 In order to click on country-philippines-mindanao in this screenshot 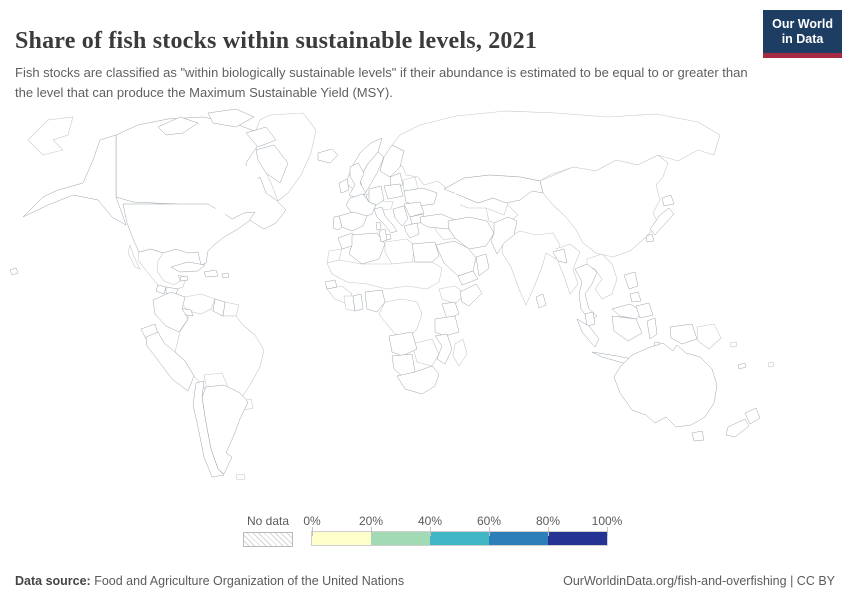, I will do `click(644, 310)`.